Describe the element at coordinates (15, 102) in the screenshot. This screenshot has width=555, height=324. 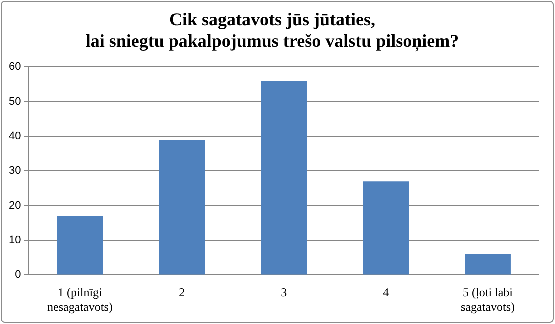
I see `y-tick-label: 50` at that location.